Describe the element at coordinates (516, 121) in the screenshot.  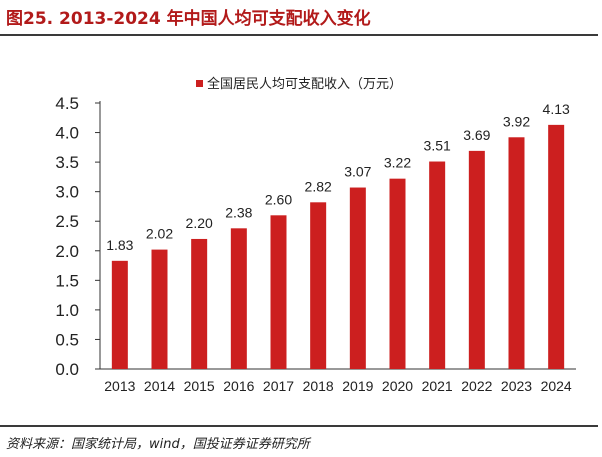
I see `data-label: 3.92` at that location.